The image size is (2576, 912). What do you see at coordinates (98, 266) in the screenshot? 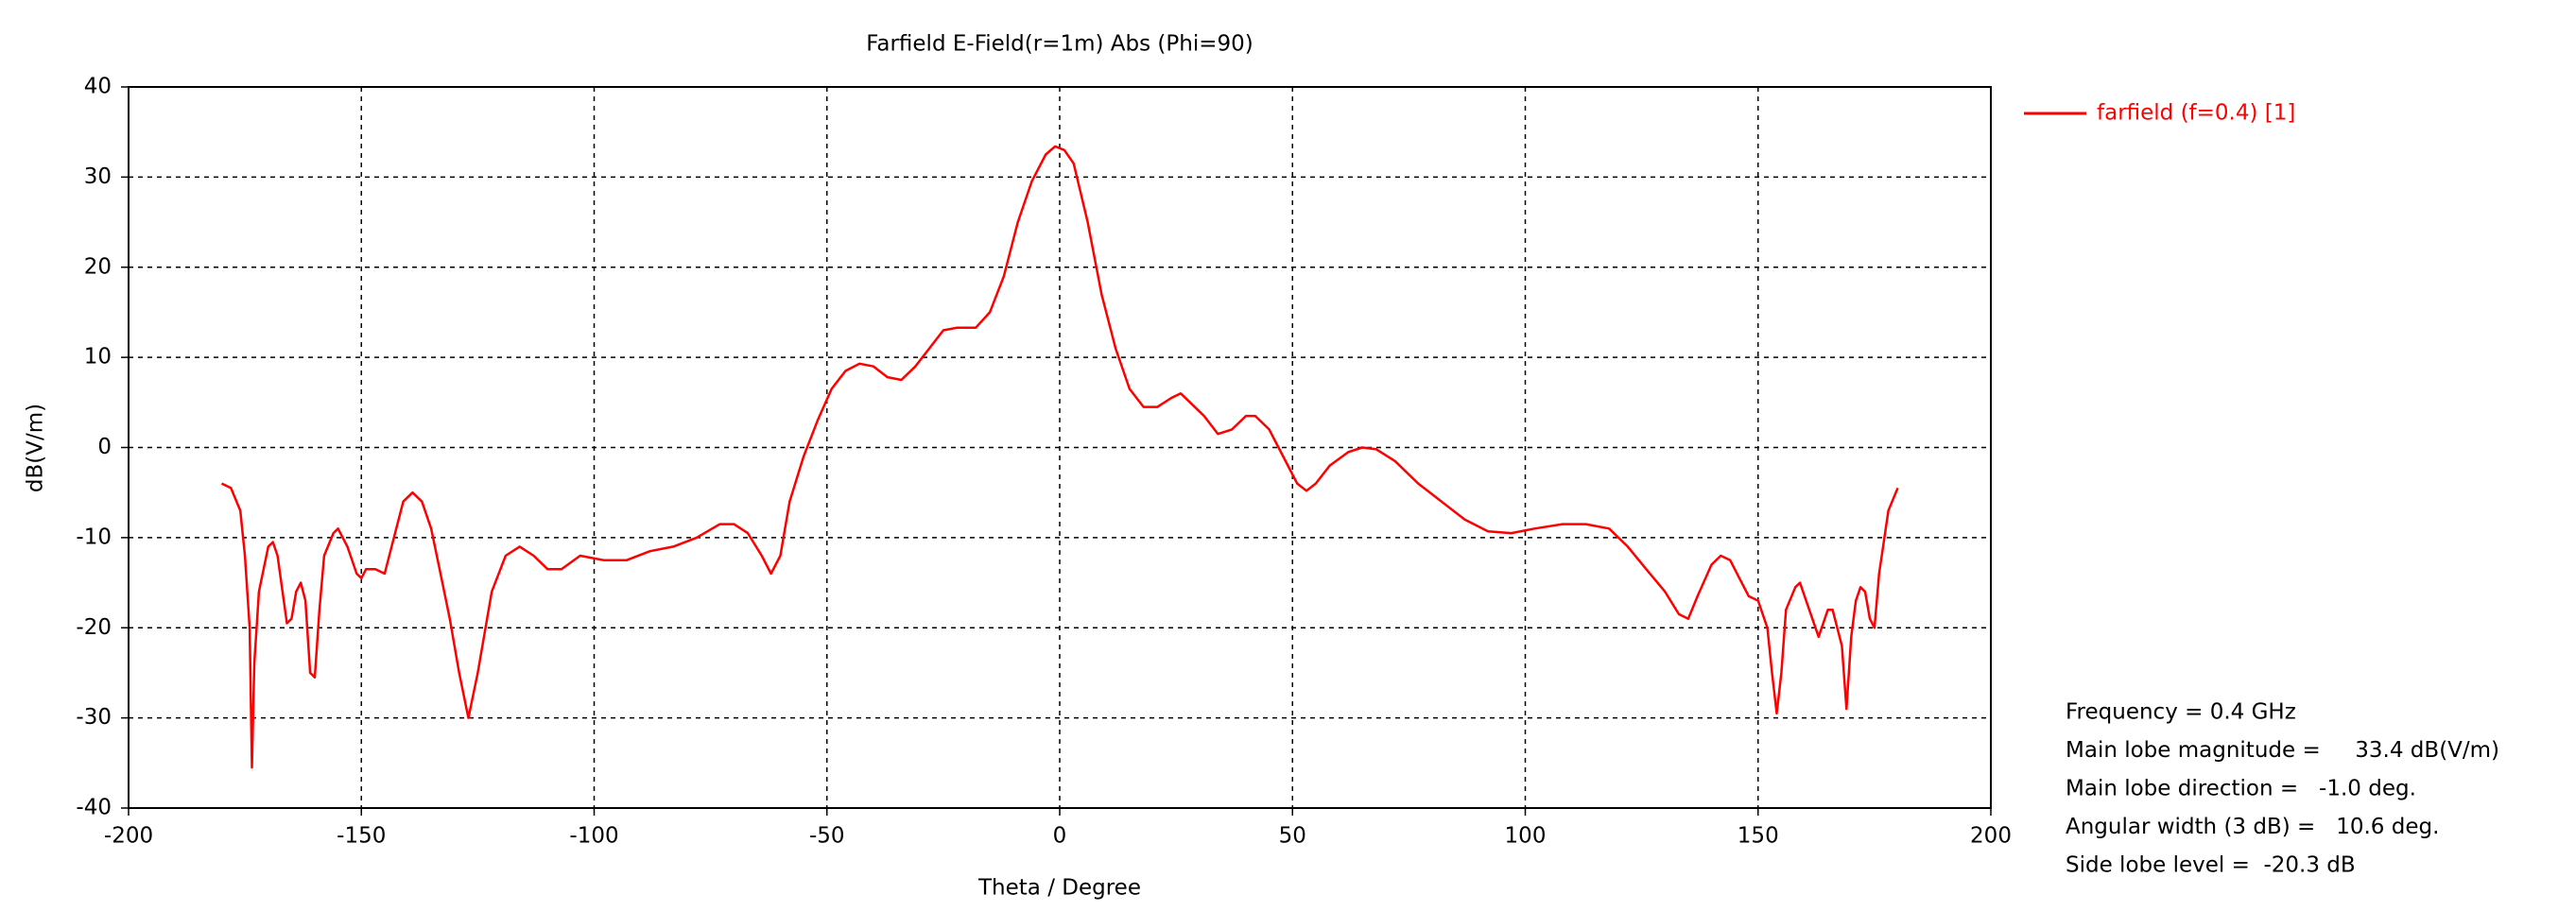
I see `y-tick-label: 20` at bounding box center [98, 266].